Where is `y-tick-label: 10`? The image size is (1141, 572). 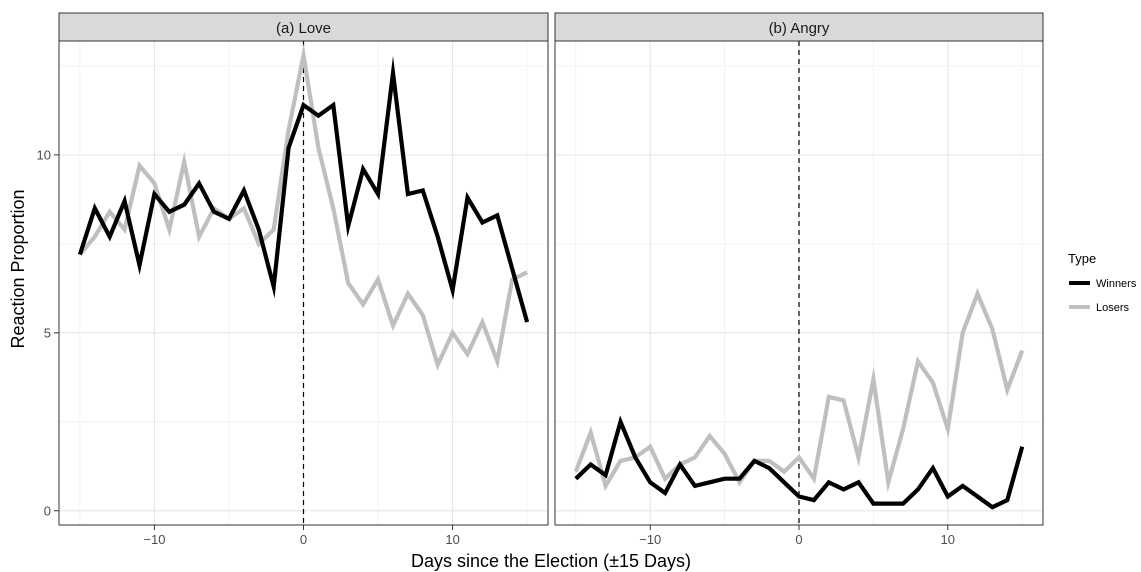 y-tick-label: 10 is located at coordinates (44, 154).